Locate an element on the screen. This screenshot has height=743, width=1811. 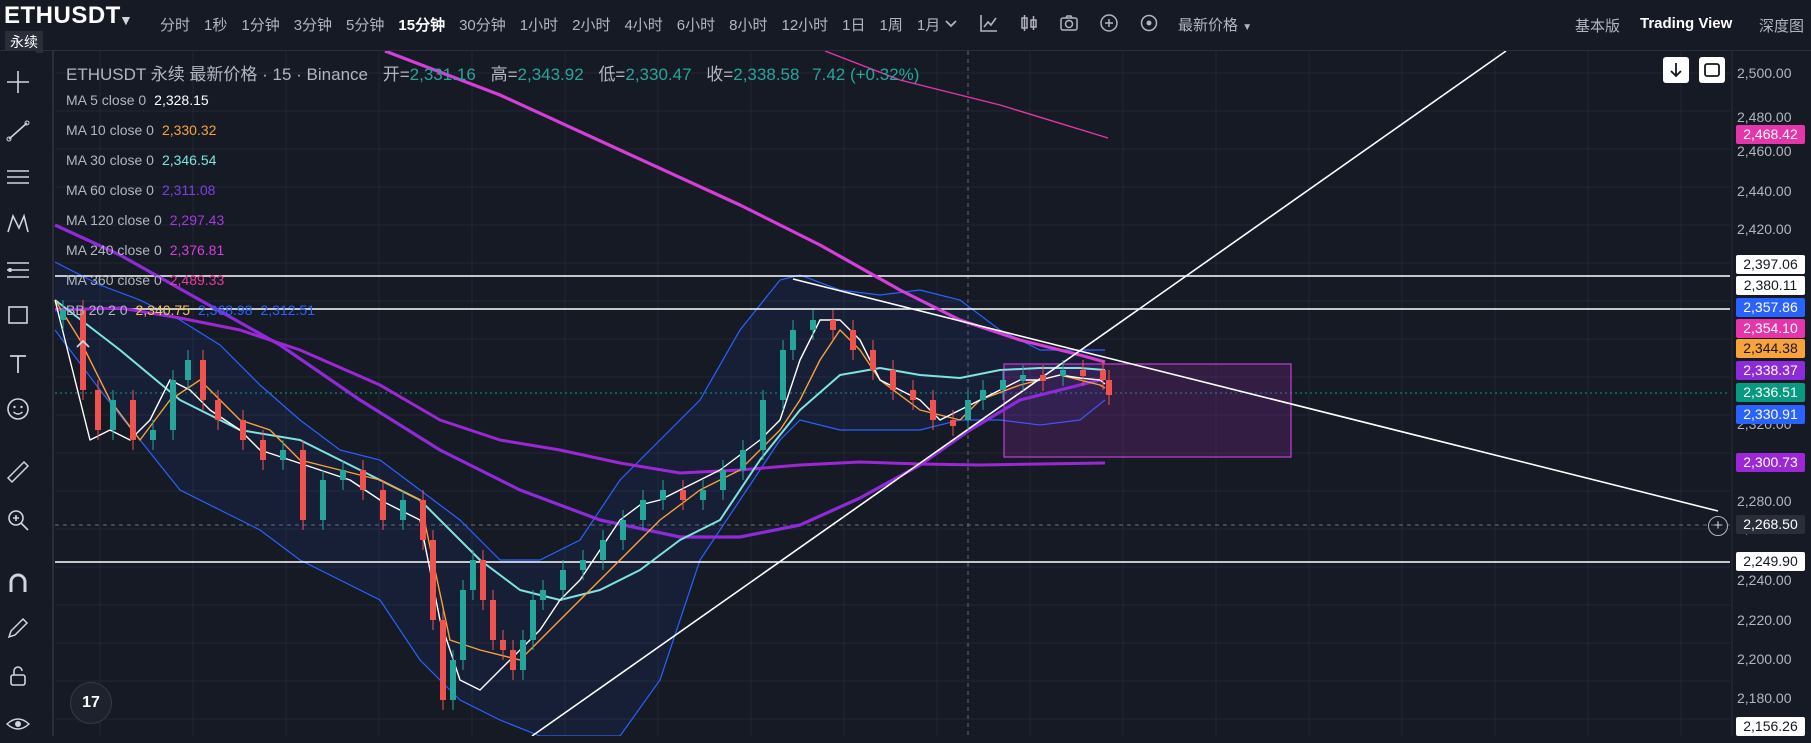
ma-legend-row: MA 10 close 0 2,330.32 is located at coordinates (141, 130).